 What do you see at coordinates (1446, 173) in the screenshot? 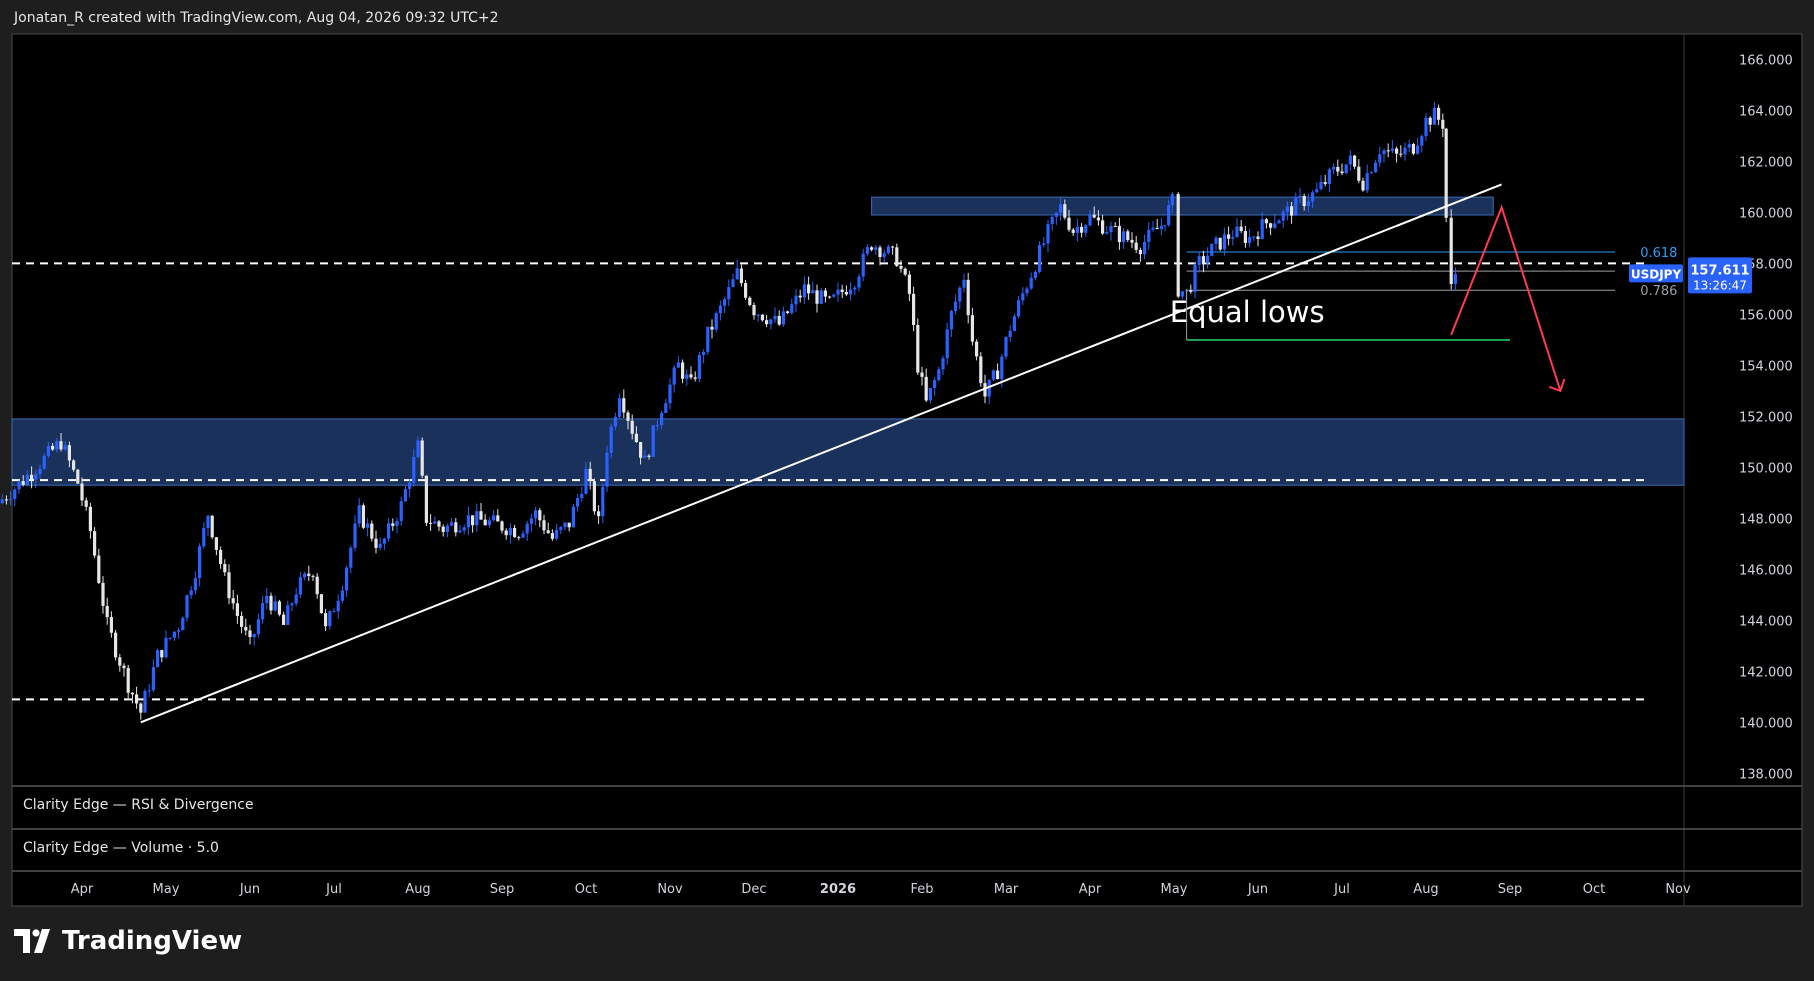
I see `candle-body-large` at bounding box center [1446, 173].